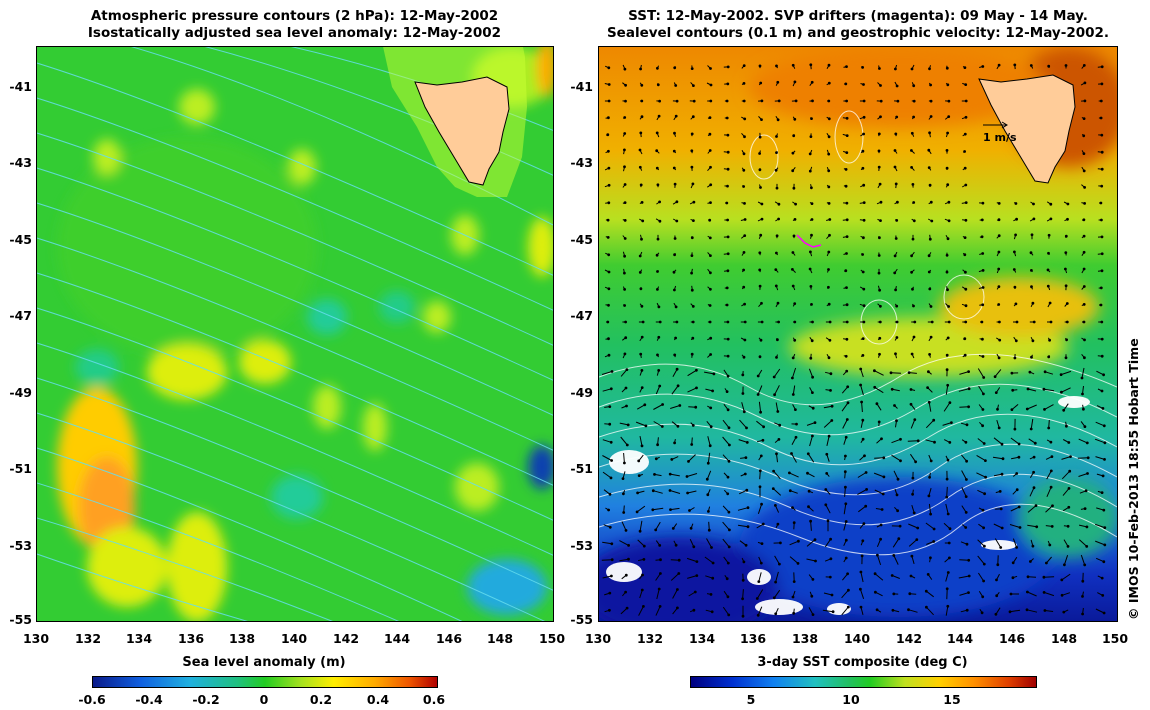 The height and width of the screenshot is (710, 1150). What do you see at coordinates (809, 241) in the screenshot?
I see `drifter-tracks` at bounding box center [809, 241].